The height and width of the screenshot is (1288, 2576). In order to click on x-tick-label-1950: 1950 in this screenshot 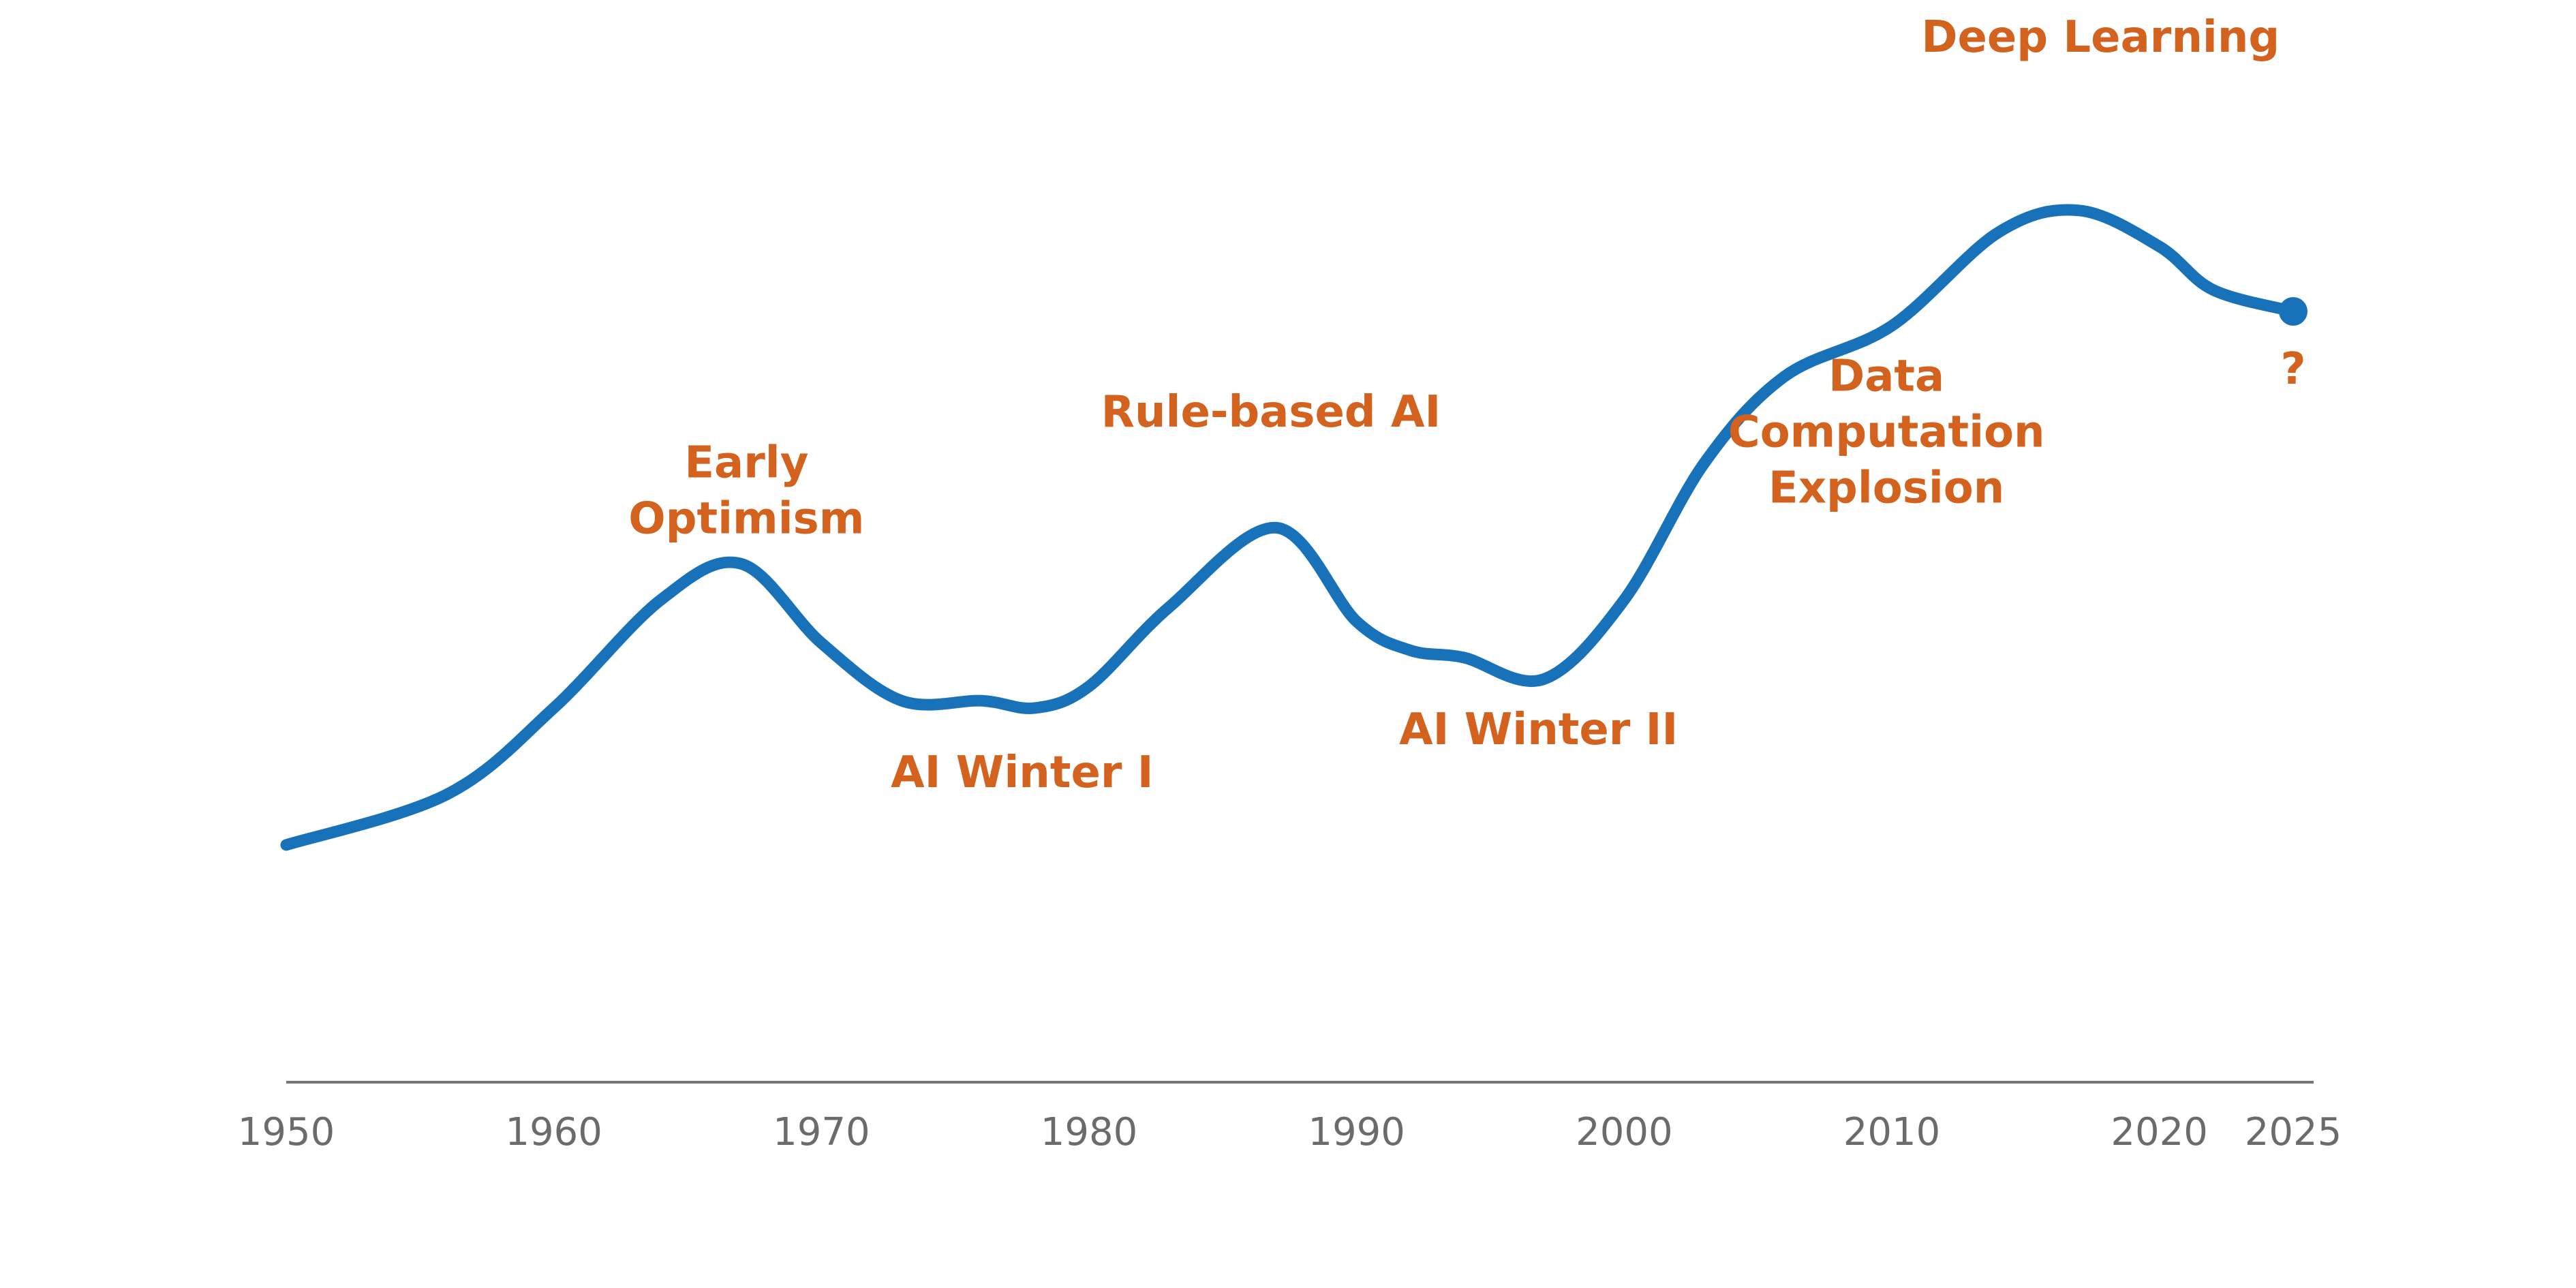, I will do `click(286, 1132)`.